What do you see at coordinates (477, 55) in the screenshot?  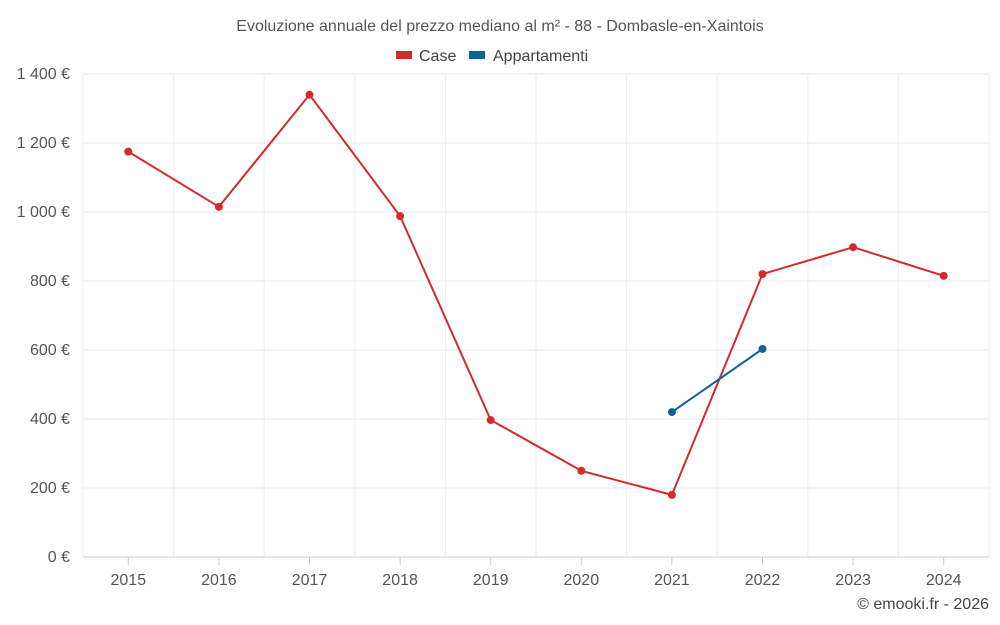 I see `legend-swatch-appartamenti` at bounding box center [477, 55].